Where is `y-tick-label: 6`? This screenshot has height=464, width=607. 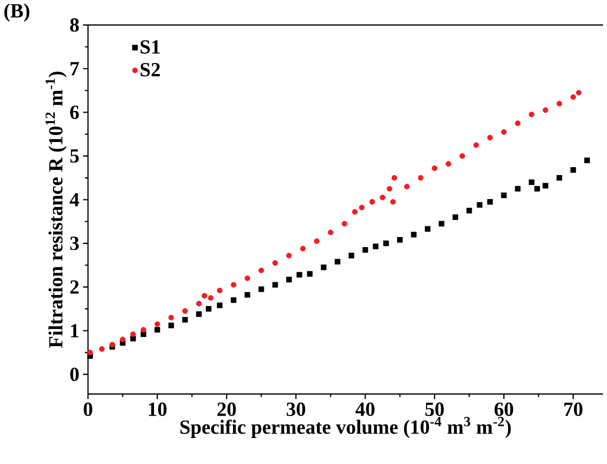
y-tick-label: 6 is located at coordinates (74, 113).